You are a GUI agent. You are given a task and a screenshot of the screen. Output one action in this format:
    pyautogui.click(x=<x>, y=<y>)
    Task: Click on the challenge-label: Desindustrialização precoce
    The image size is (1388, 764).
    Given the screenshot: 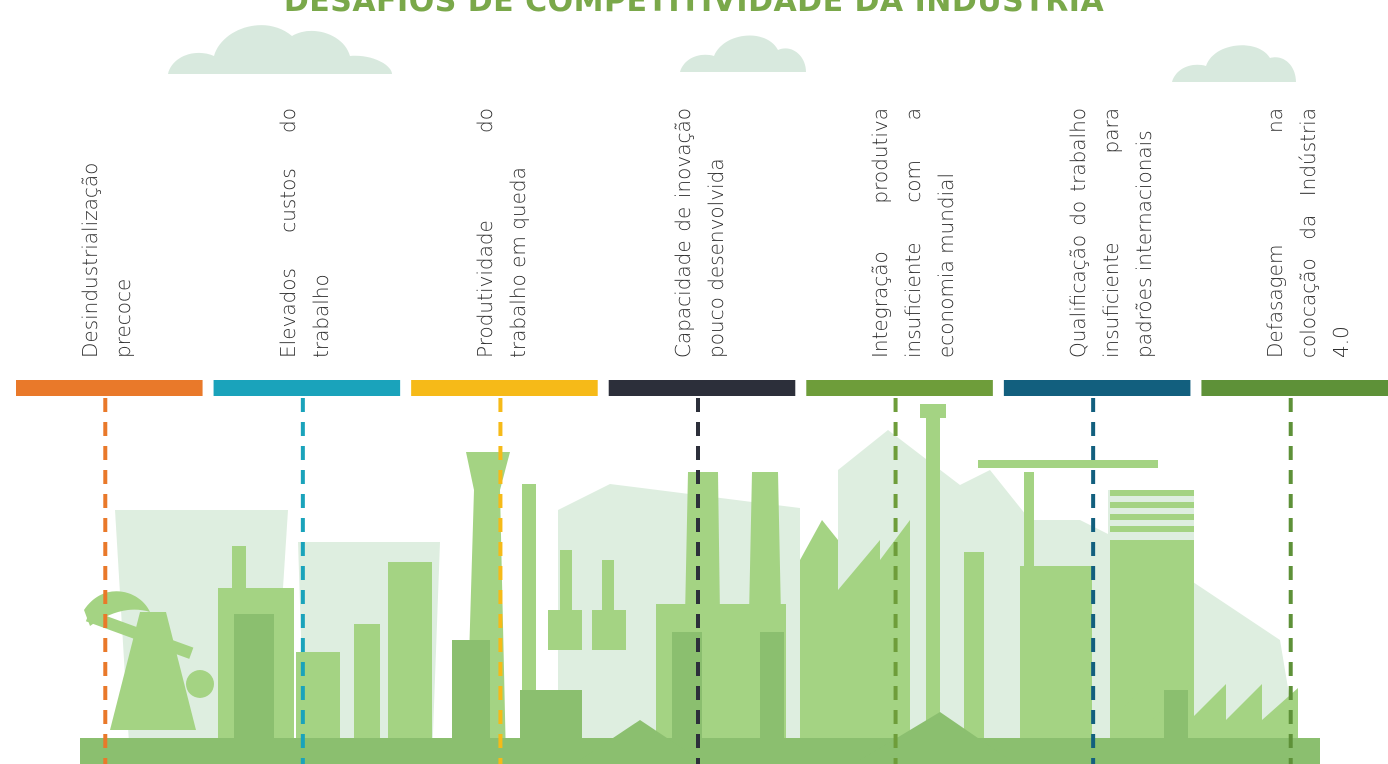 What is the action you would take?
    pyautogui.click(x=106, y=260)
    